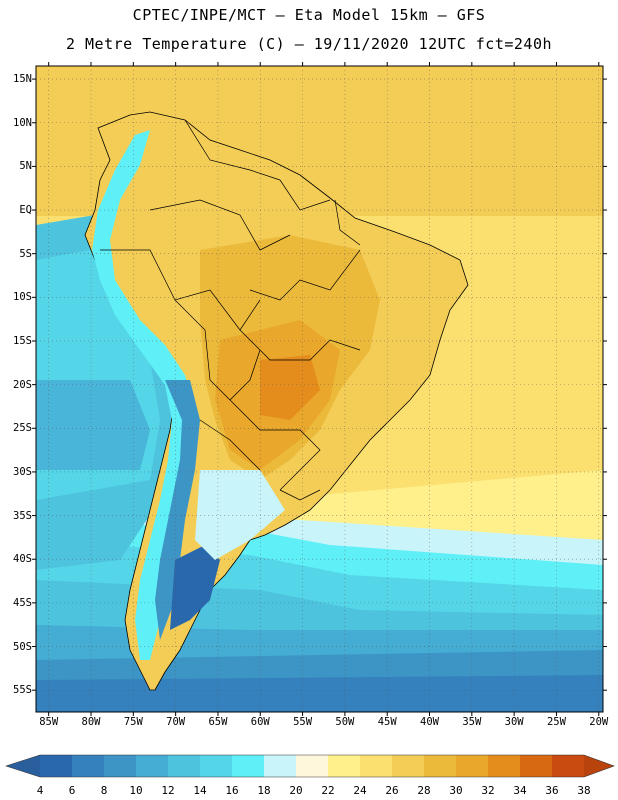  I want to click on tropical-band-north, so click(319, 86).